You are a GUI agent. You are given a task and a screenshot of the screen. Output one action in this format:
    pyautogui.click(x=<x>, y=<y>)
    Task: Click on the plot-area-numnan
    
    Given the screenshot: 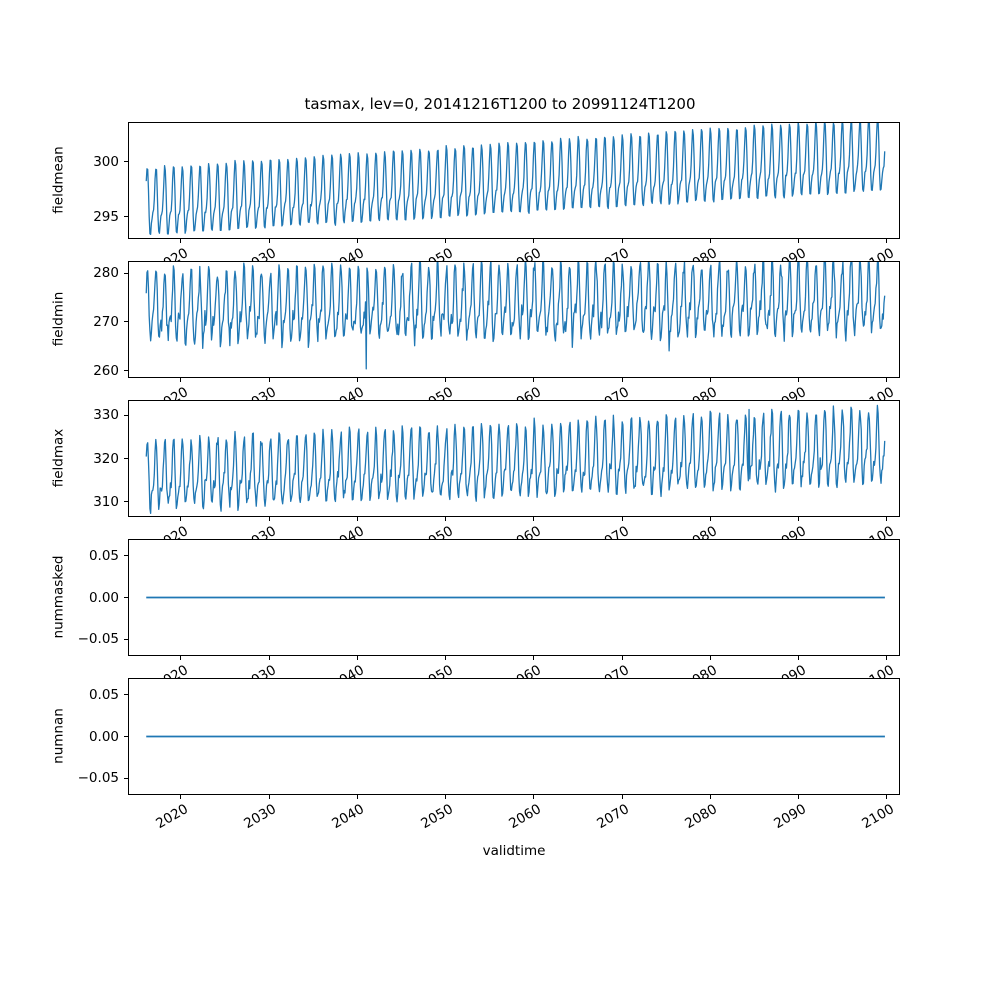 What is the action you would take?
    pyautogui.click(x=514, y=736)
    